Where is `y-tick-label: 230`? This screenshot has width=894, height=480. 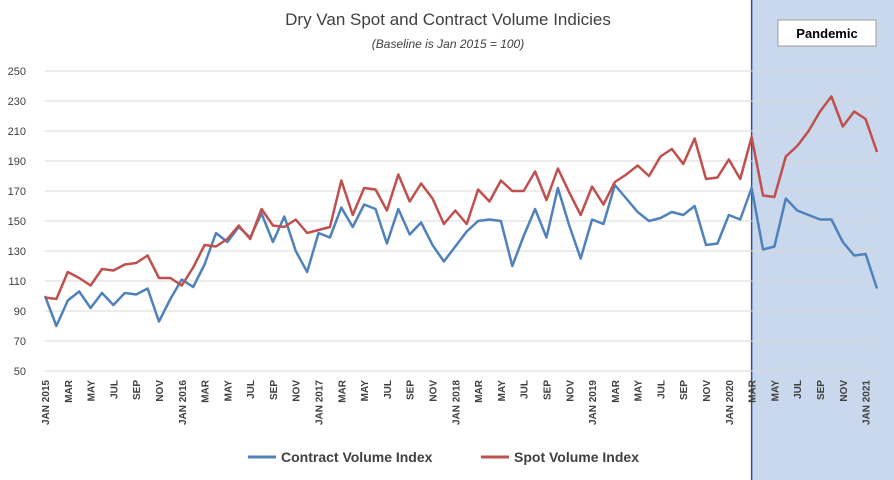
y-tick-label: 230 is located at coordinates (17, 102).